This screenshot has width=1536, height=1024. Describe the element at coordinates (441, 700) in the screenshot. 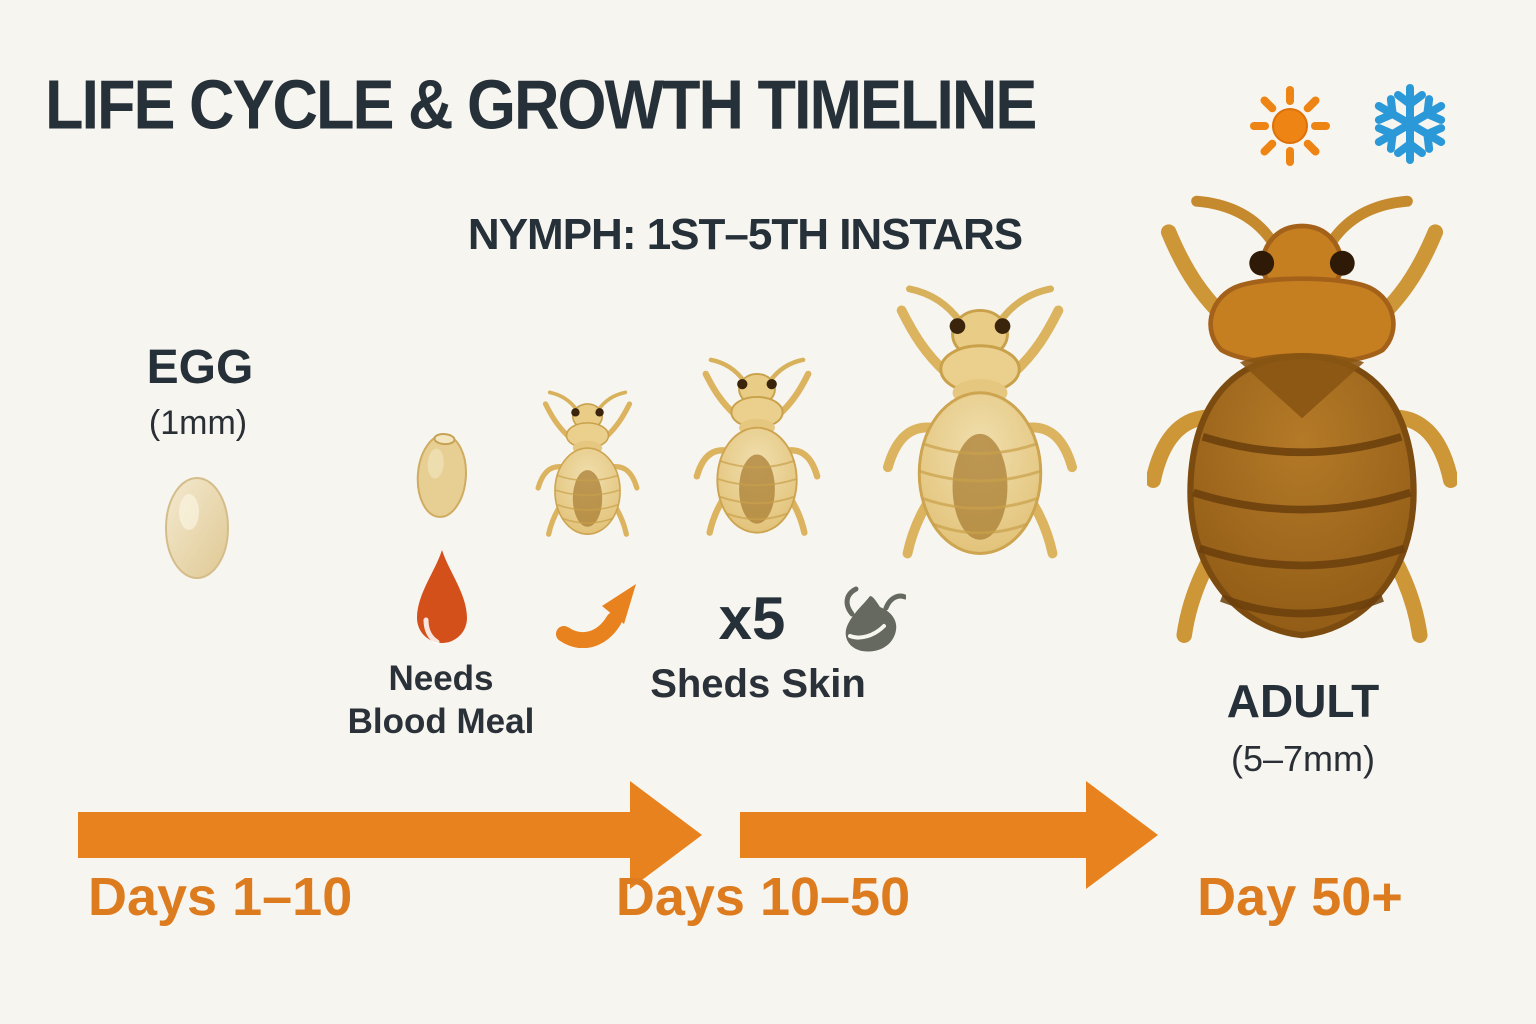

I see `needs-blood-meal-label: Needs Blood Meal` at that location.